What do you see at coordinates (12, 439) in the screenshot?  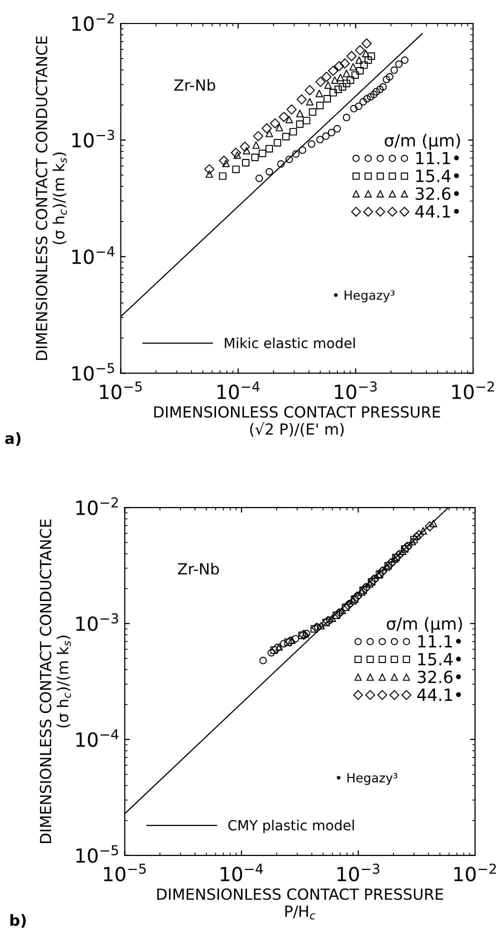 I see `text: a)` at bounding box center [12, 439].